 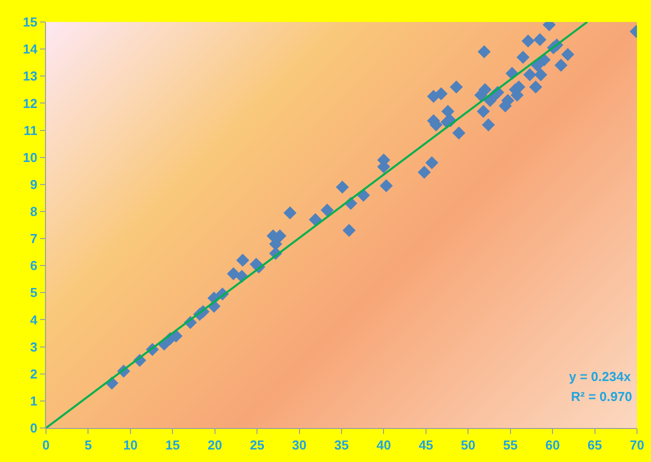 What do you see at coordinates (30, 103) in the screenshot?
I see `y-tick-label: 12` at bounding box center [30, 103].